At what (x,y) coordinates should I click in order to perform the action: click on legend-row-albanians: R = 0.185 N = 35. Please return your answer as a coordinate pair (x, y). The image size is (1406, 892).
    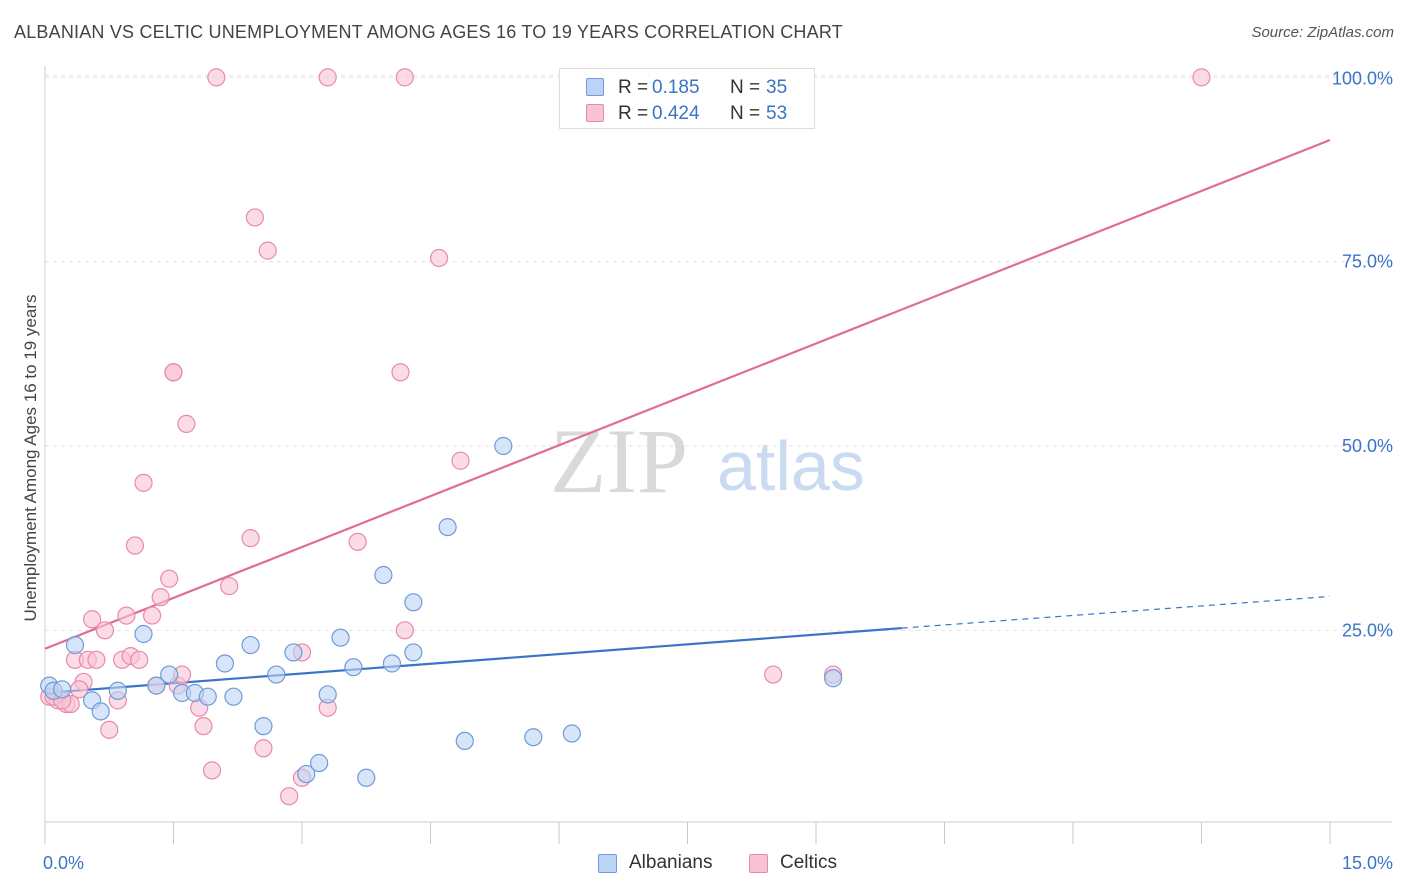
    Looking at the image, I should click on (696, 88).